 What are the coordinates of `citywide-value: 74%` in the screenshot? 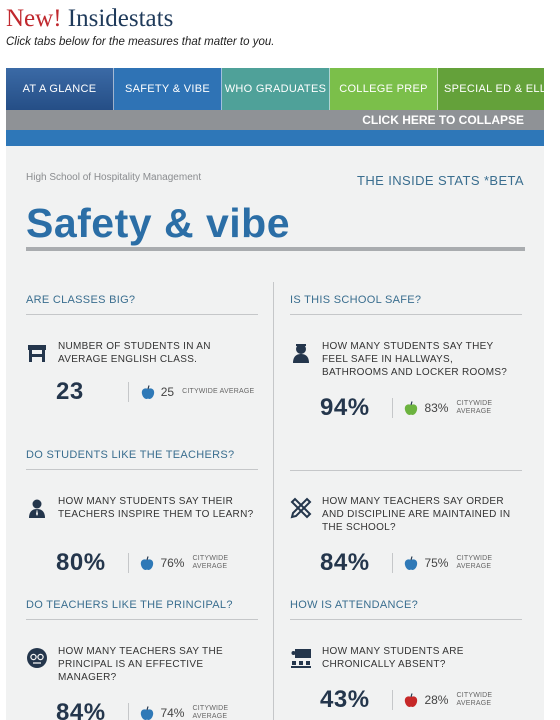 It's located at (172, 713).